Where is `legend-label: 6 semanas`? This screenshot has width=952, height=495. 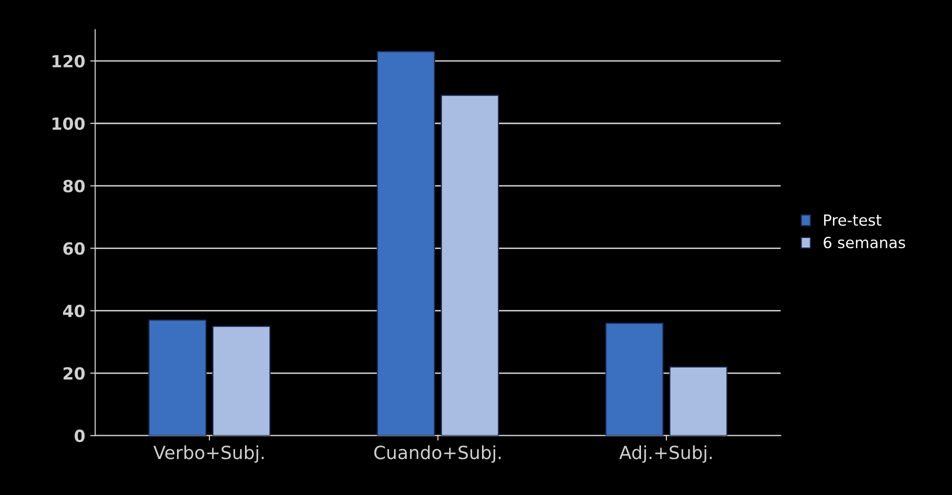
legend-label: 6 semanas is located at coordinates (865, 242).